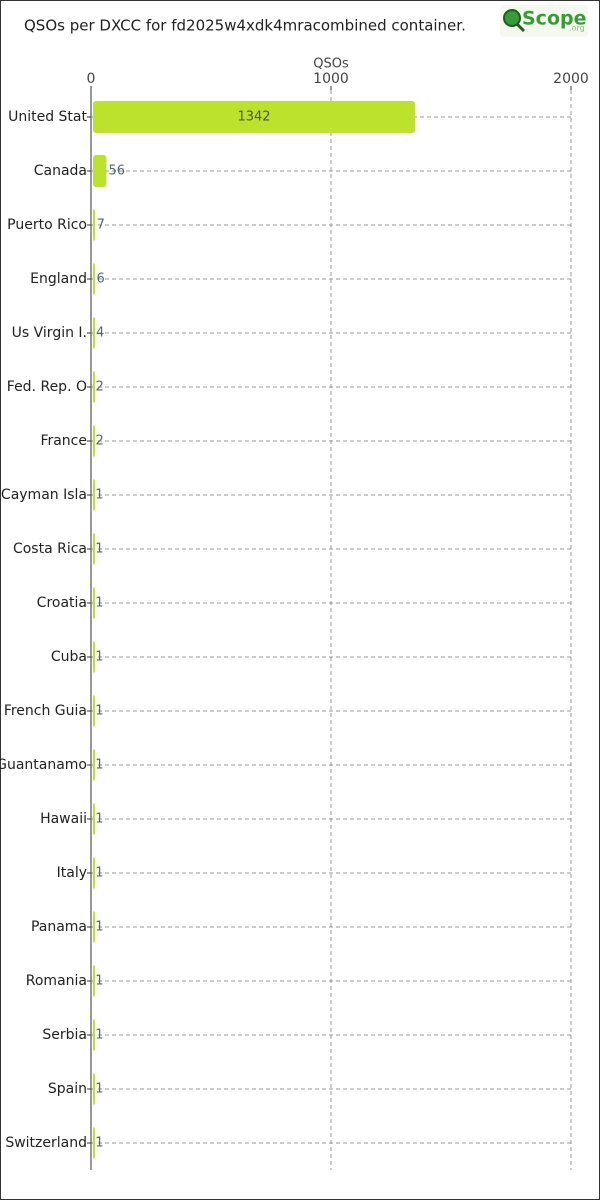 This screenshot has height=1200, width=600. I want to click on y-tick-label: Italy, so click(72, 873).